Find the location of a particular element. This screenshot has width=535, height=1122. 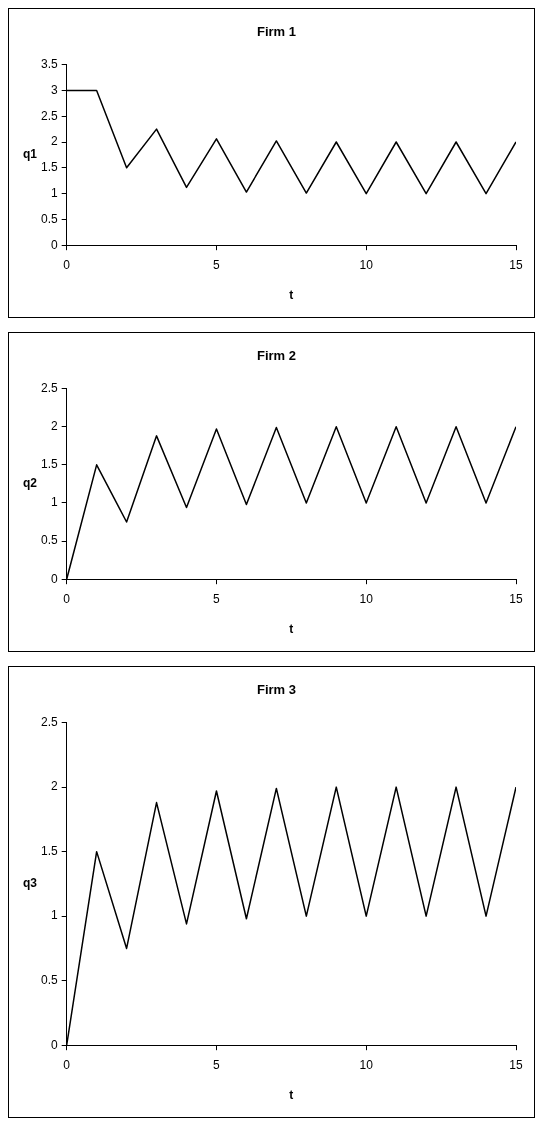

y-tick-label: 3.5 is located at coordinates (49, 63).